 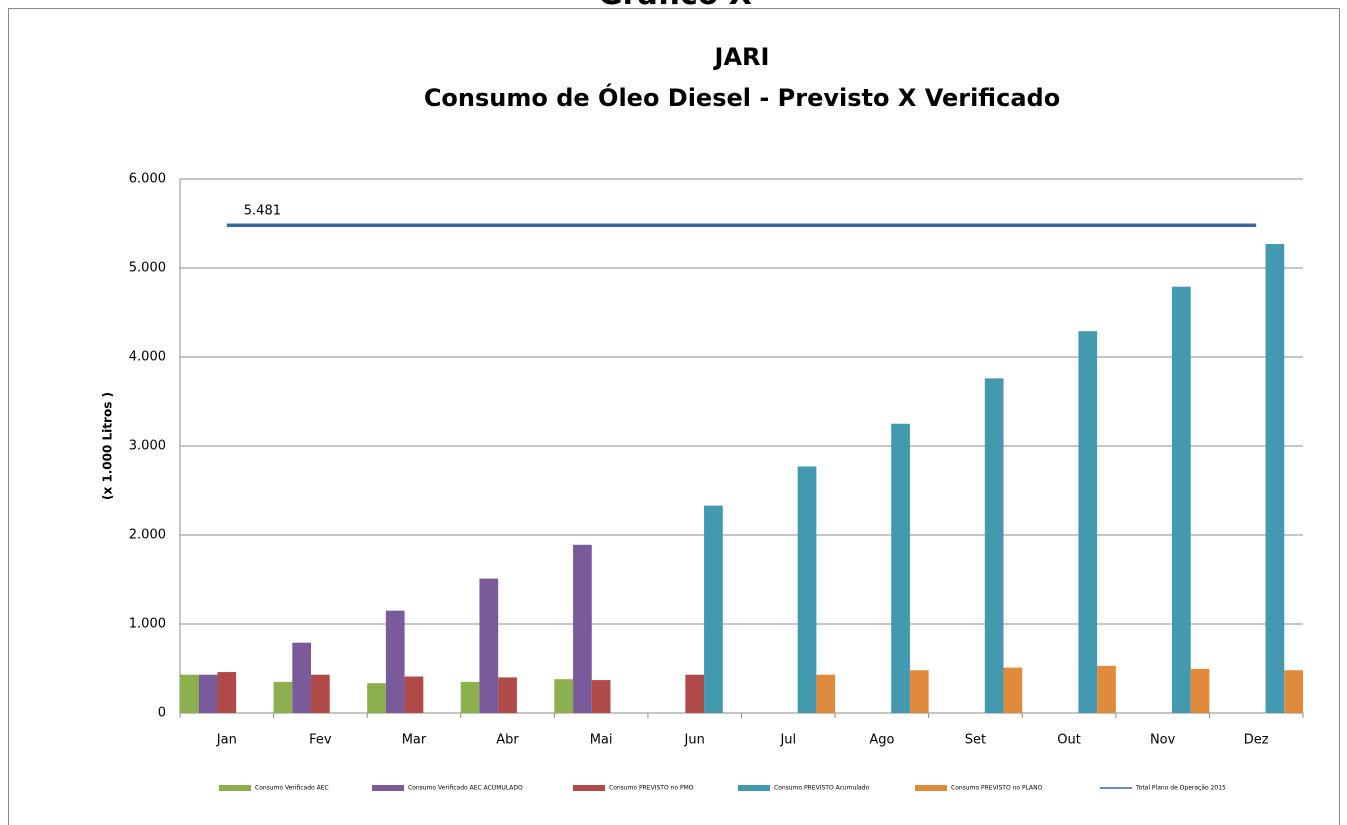 What do you see at coordinates (226, 740) in the screenshot?
I see `x-tick-label: Jan` at bounding box center [226, 740].